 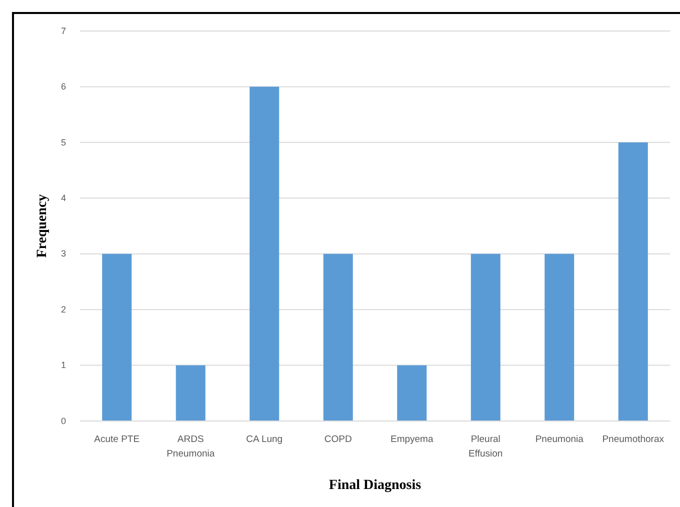 I want to click on x-tick-label: Acute PTE, so click(x=117, y=439).